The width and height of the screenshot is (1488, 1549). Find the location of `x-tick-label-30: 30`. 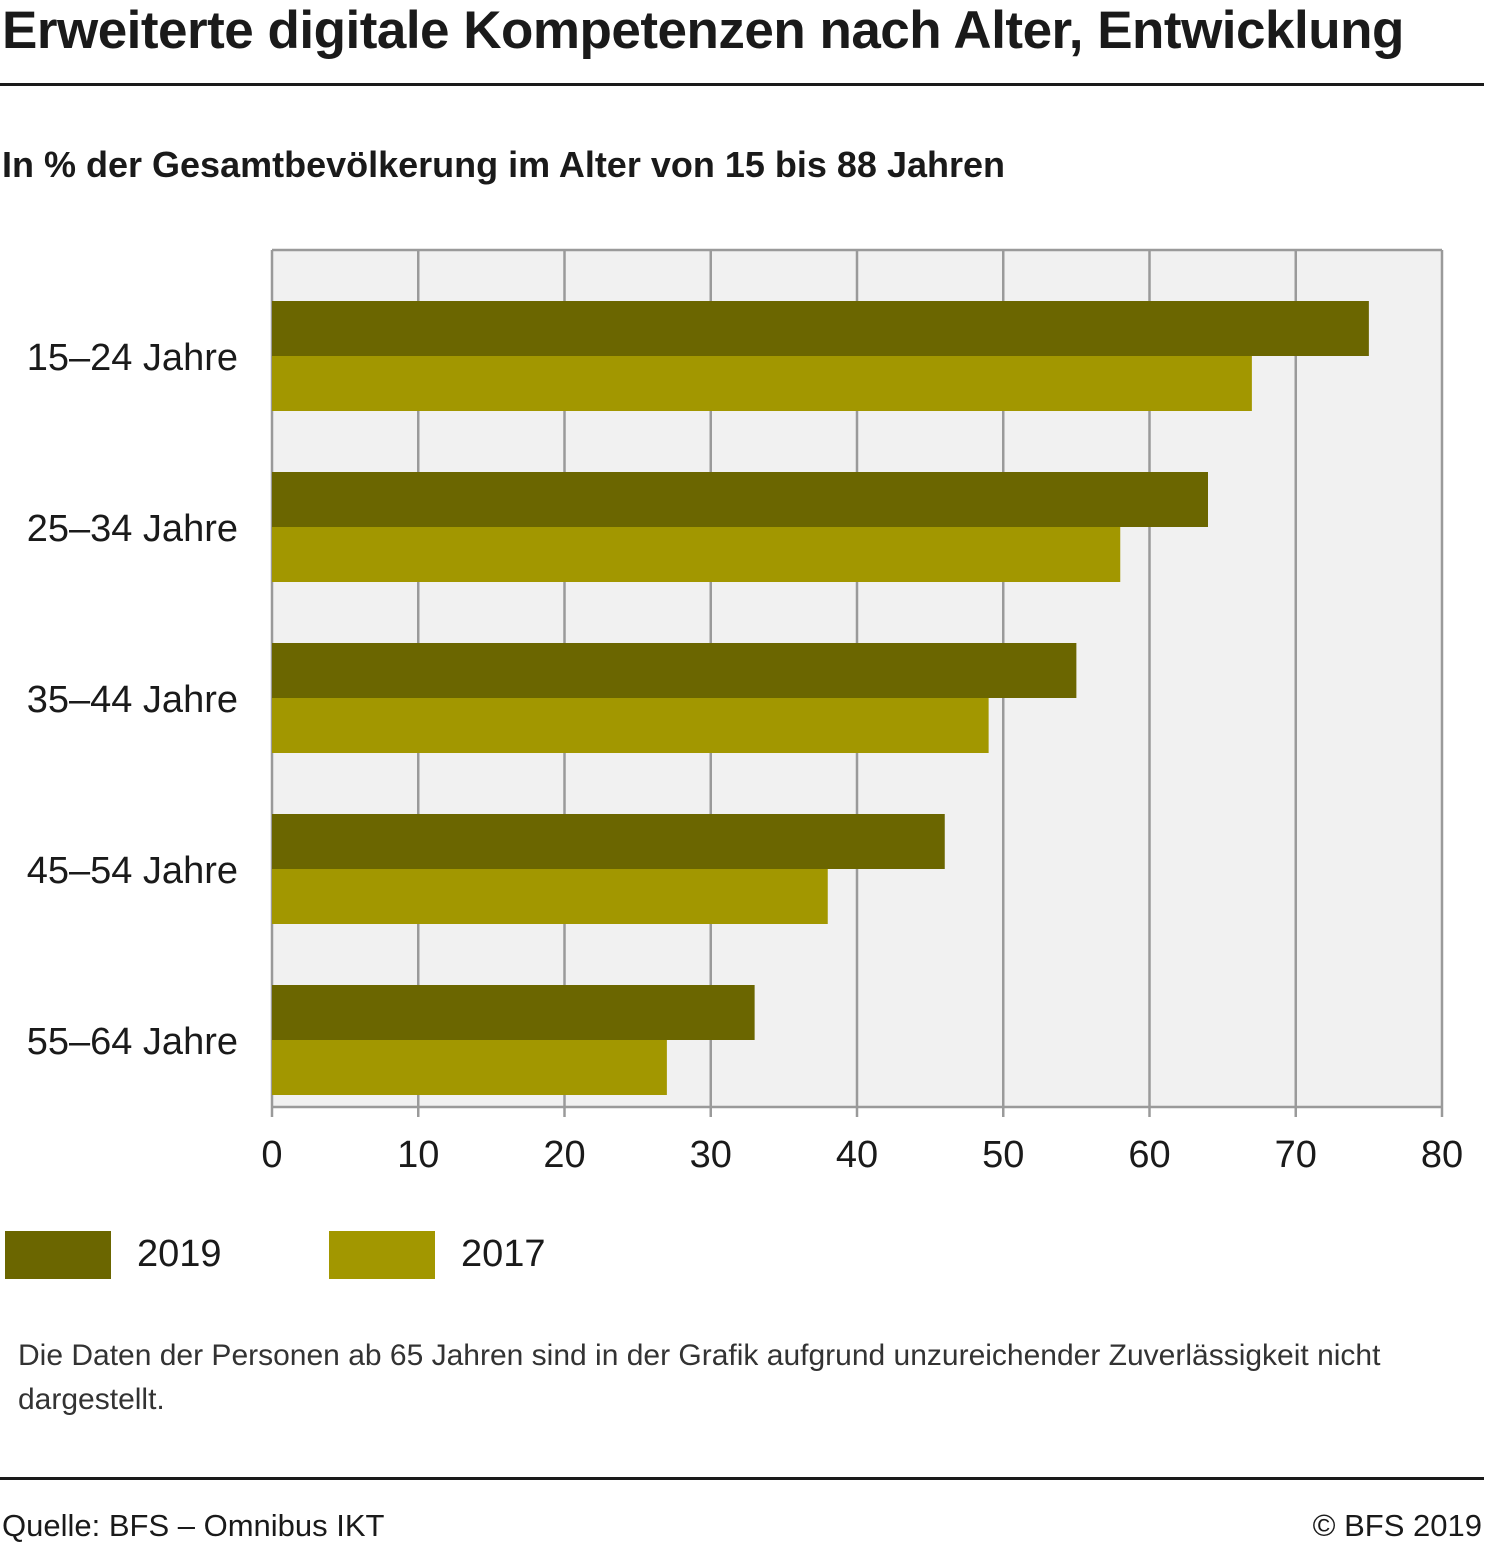

x-tick-label-30: 30 is located at coordinates (711, 1155).